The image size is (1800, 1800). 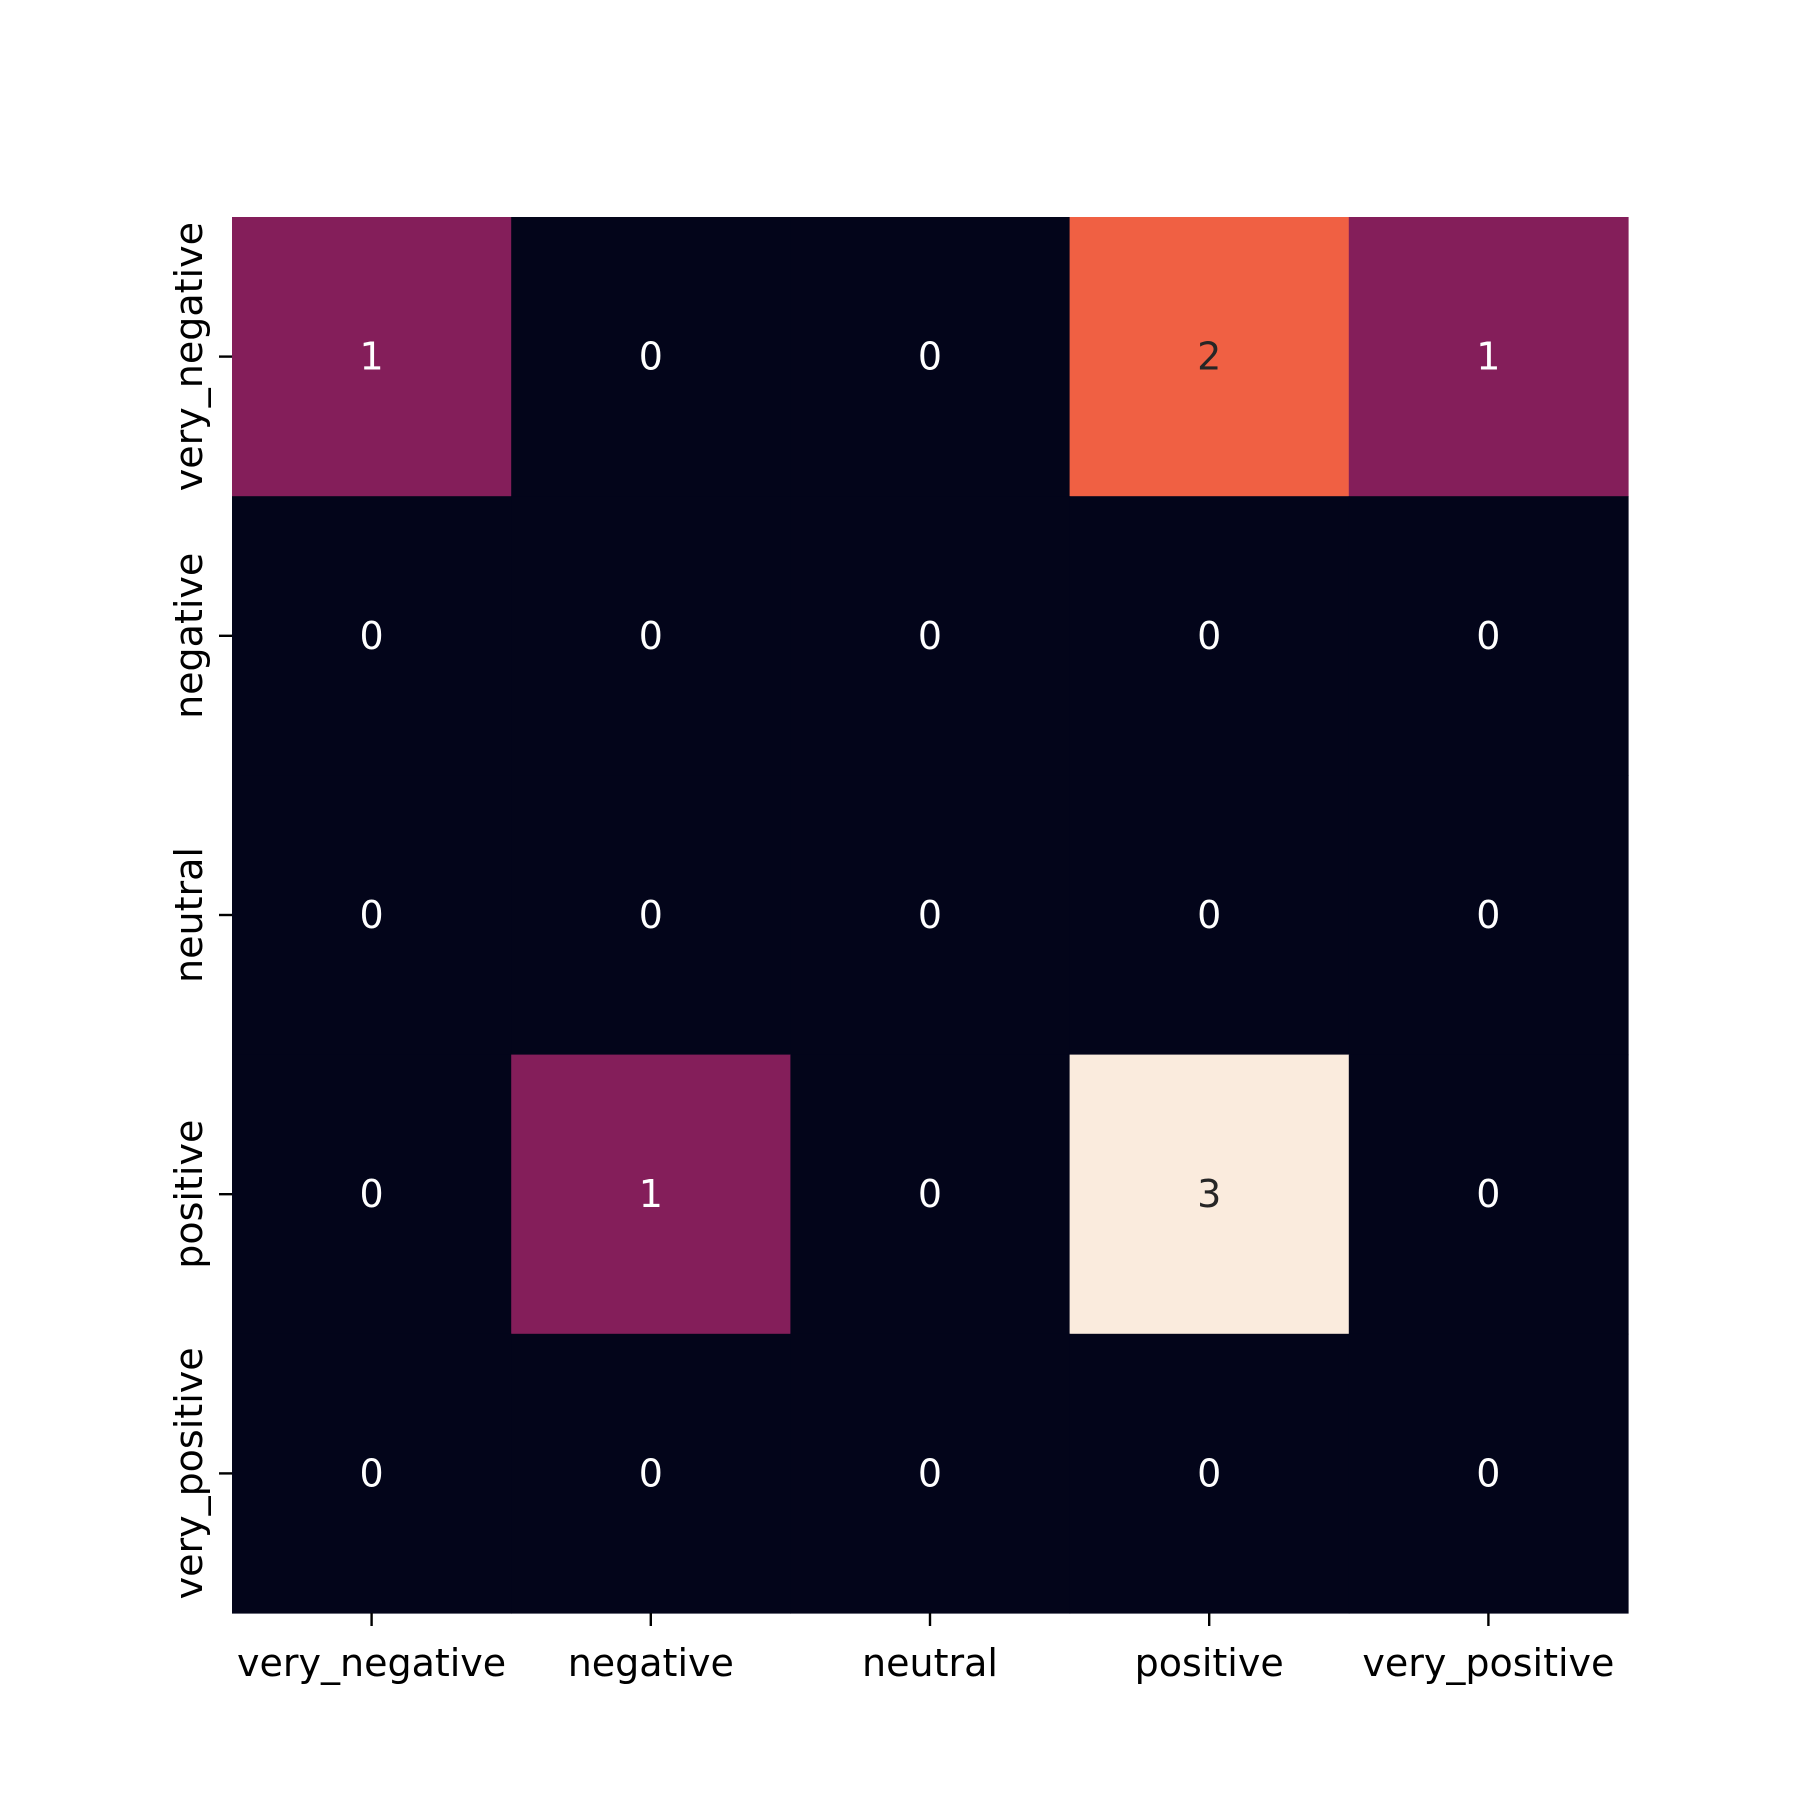 I want to click on y-tick-label: very_negative, so click(x=189, y=356).